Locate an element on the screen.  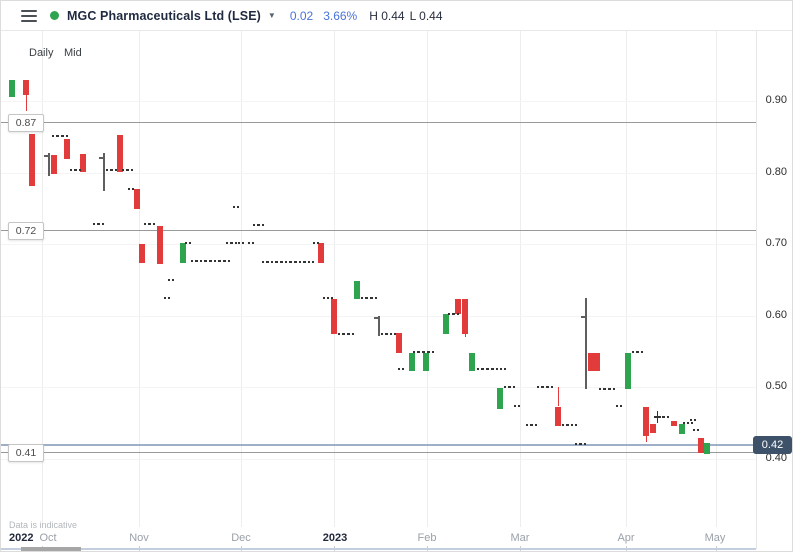
price-level-label: 0.41 is located at coordinates (26, 453).